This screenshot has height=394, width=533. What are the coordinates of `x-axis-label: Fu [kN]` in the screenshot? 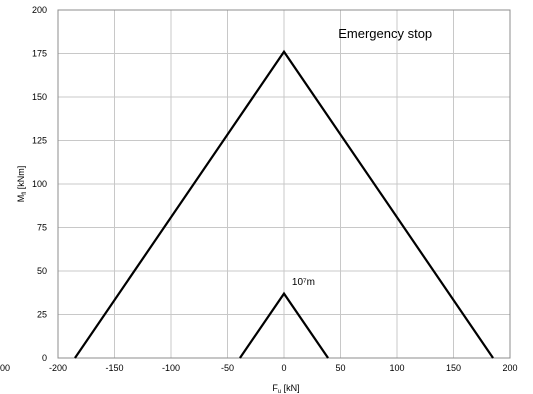 It's located at (285, 388).